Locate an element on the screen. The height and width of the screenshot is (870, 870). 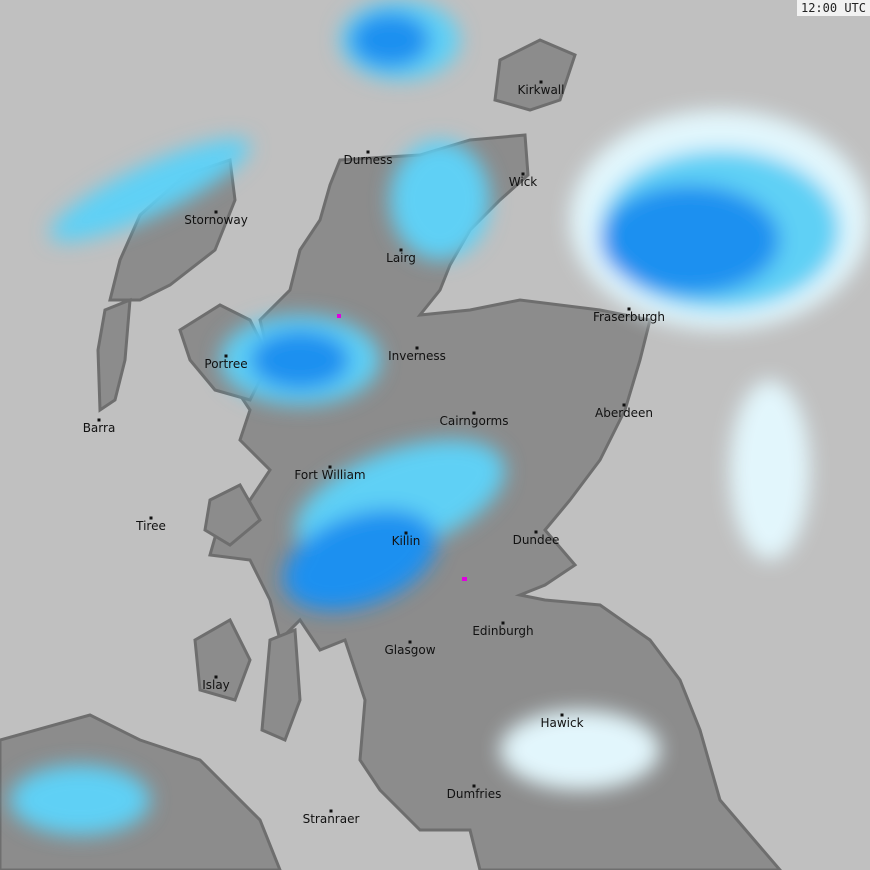
city-label: Stornoway is located at coordinates (216, 220).